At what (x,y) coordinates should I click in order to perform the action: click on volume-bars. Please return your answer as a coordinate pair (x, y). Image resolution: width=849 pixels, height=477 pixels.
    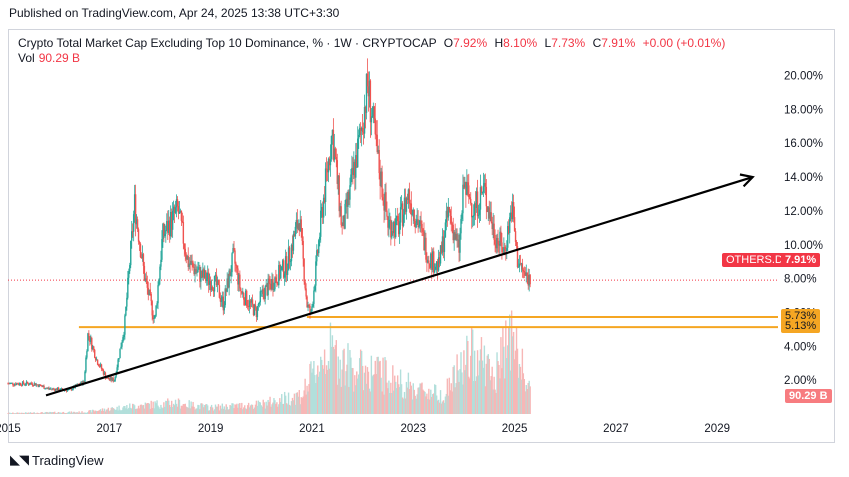
    Looking at the image, I should click on (269, 362).